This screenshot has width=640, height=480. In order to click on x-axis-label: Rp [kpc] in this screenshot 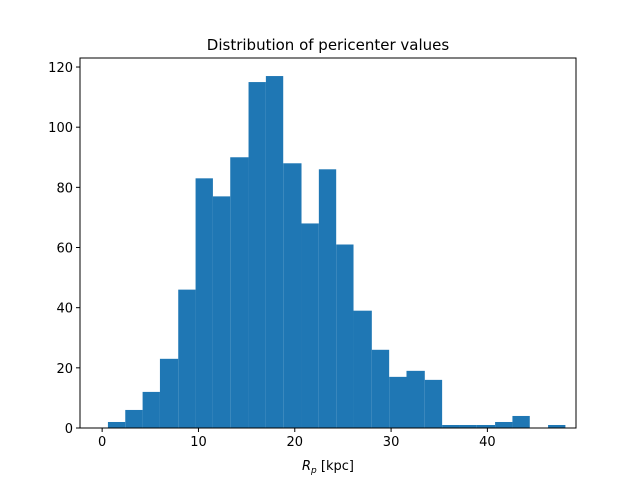, I will do `click(328, 467)`.